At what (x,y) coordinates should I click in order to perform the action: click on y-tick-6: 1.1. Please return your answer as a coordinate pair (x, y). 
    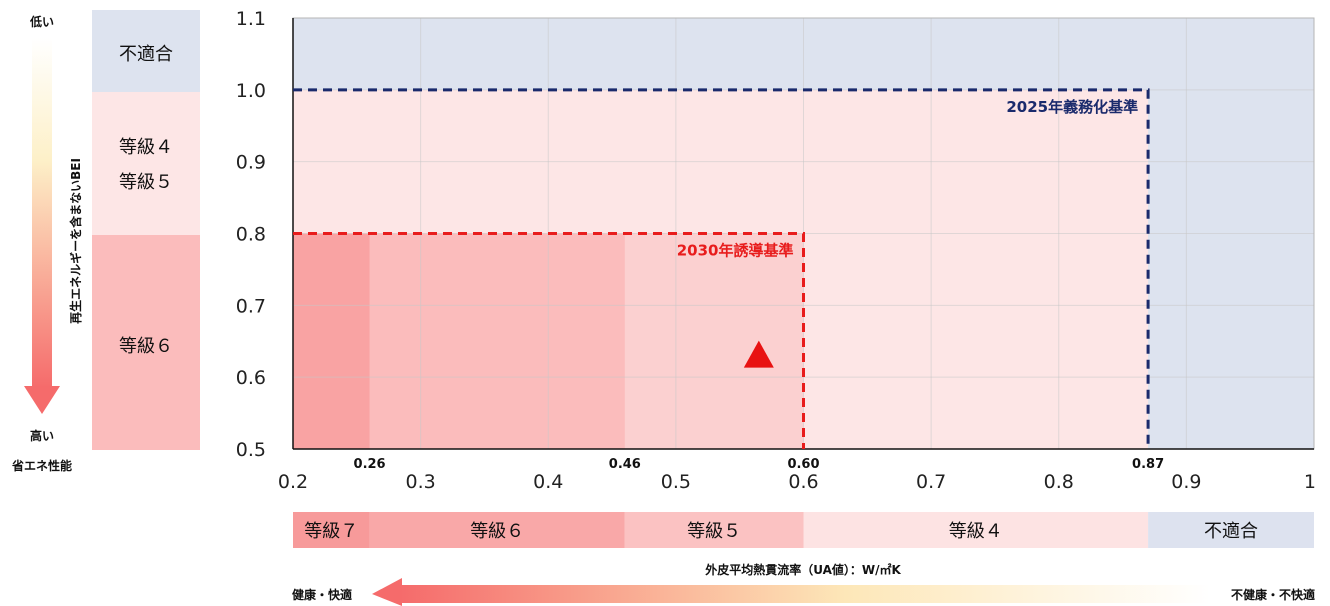
    Looking at the image, I should click on (251, 19).